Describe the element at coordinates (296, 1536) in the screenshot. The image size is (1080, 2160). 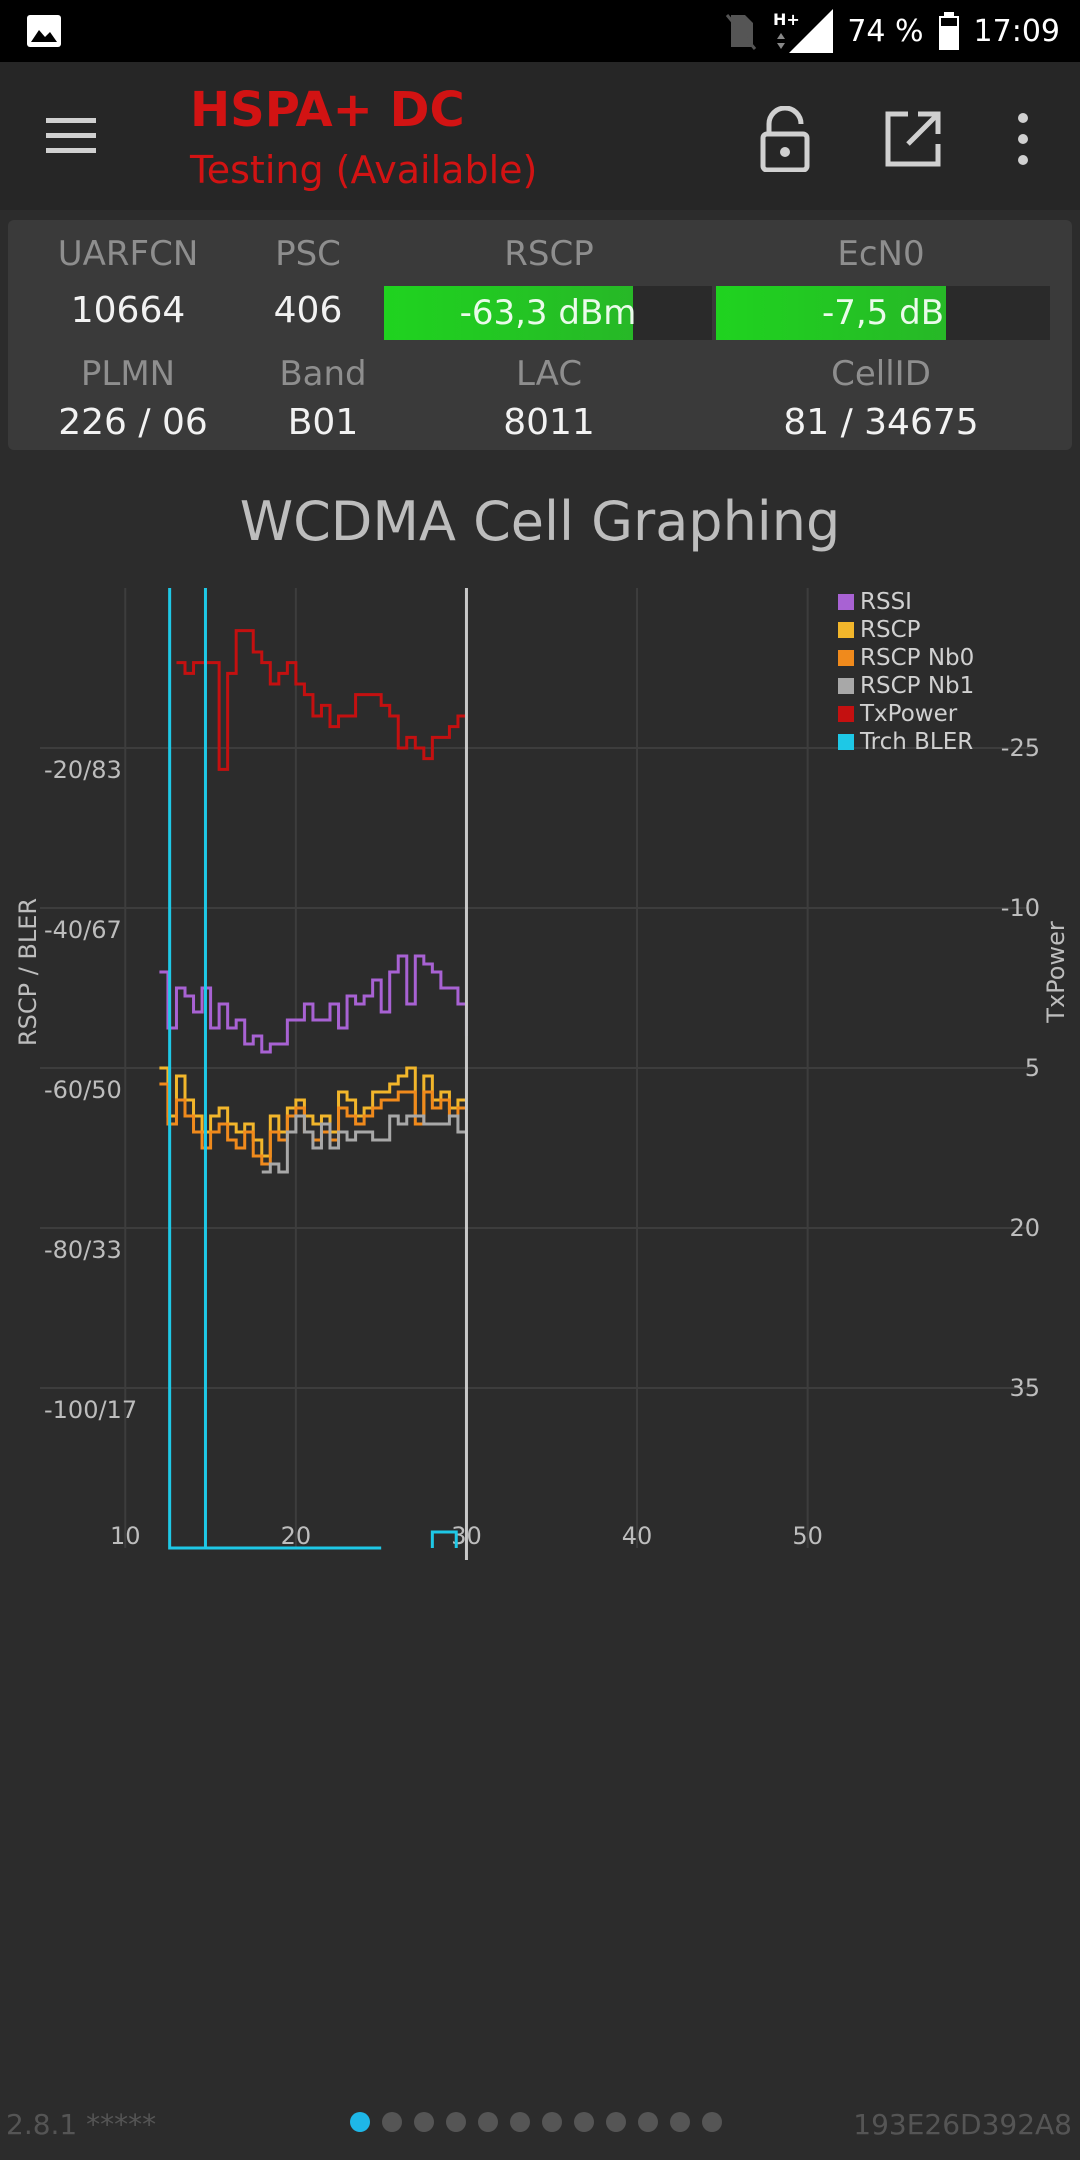
I see `x-tick-label: 20` at that location.